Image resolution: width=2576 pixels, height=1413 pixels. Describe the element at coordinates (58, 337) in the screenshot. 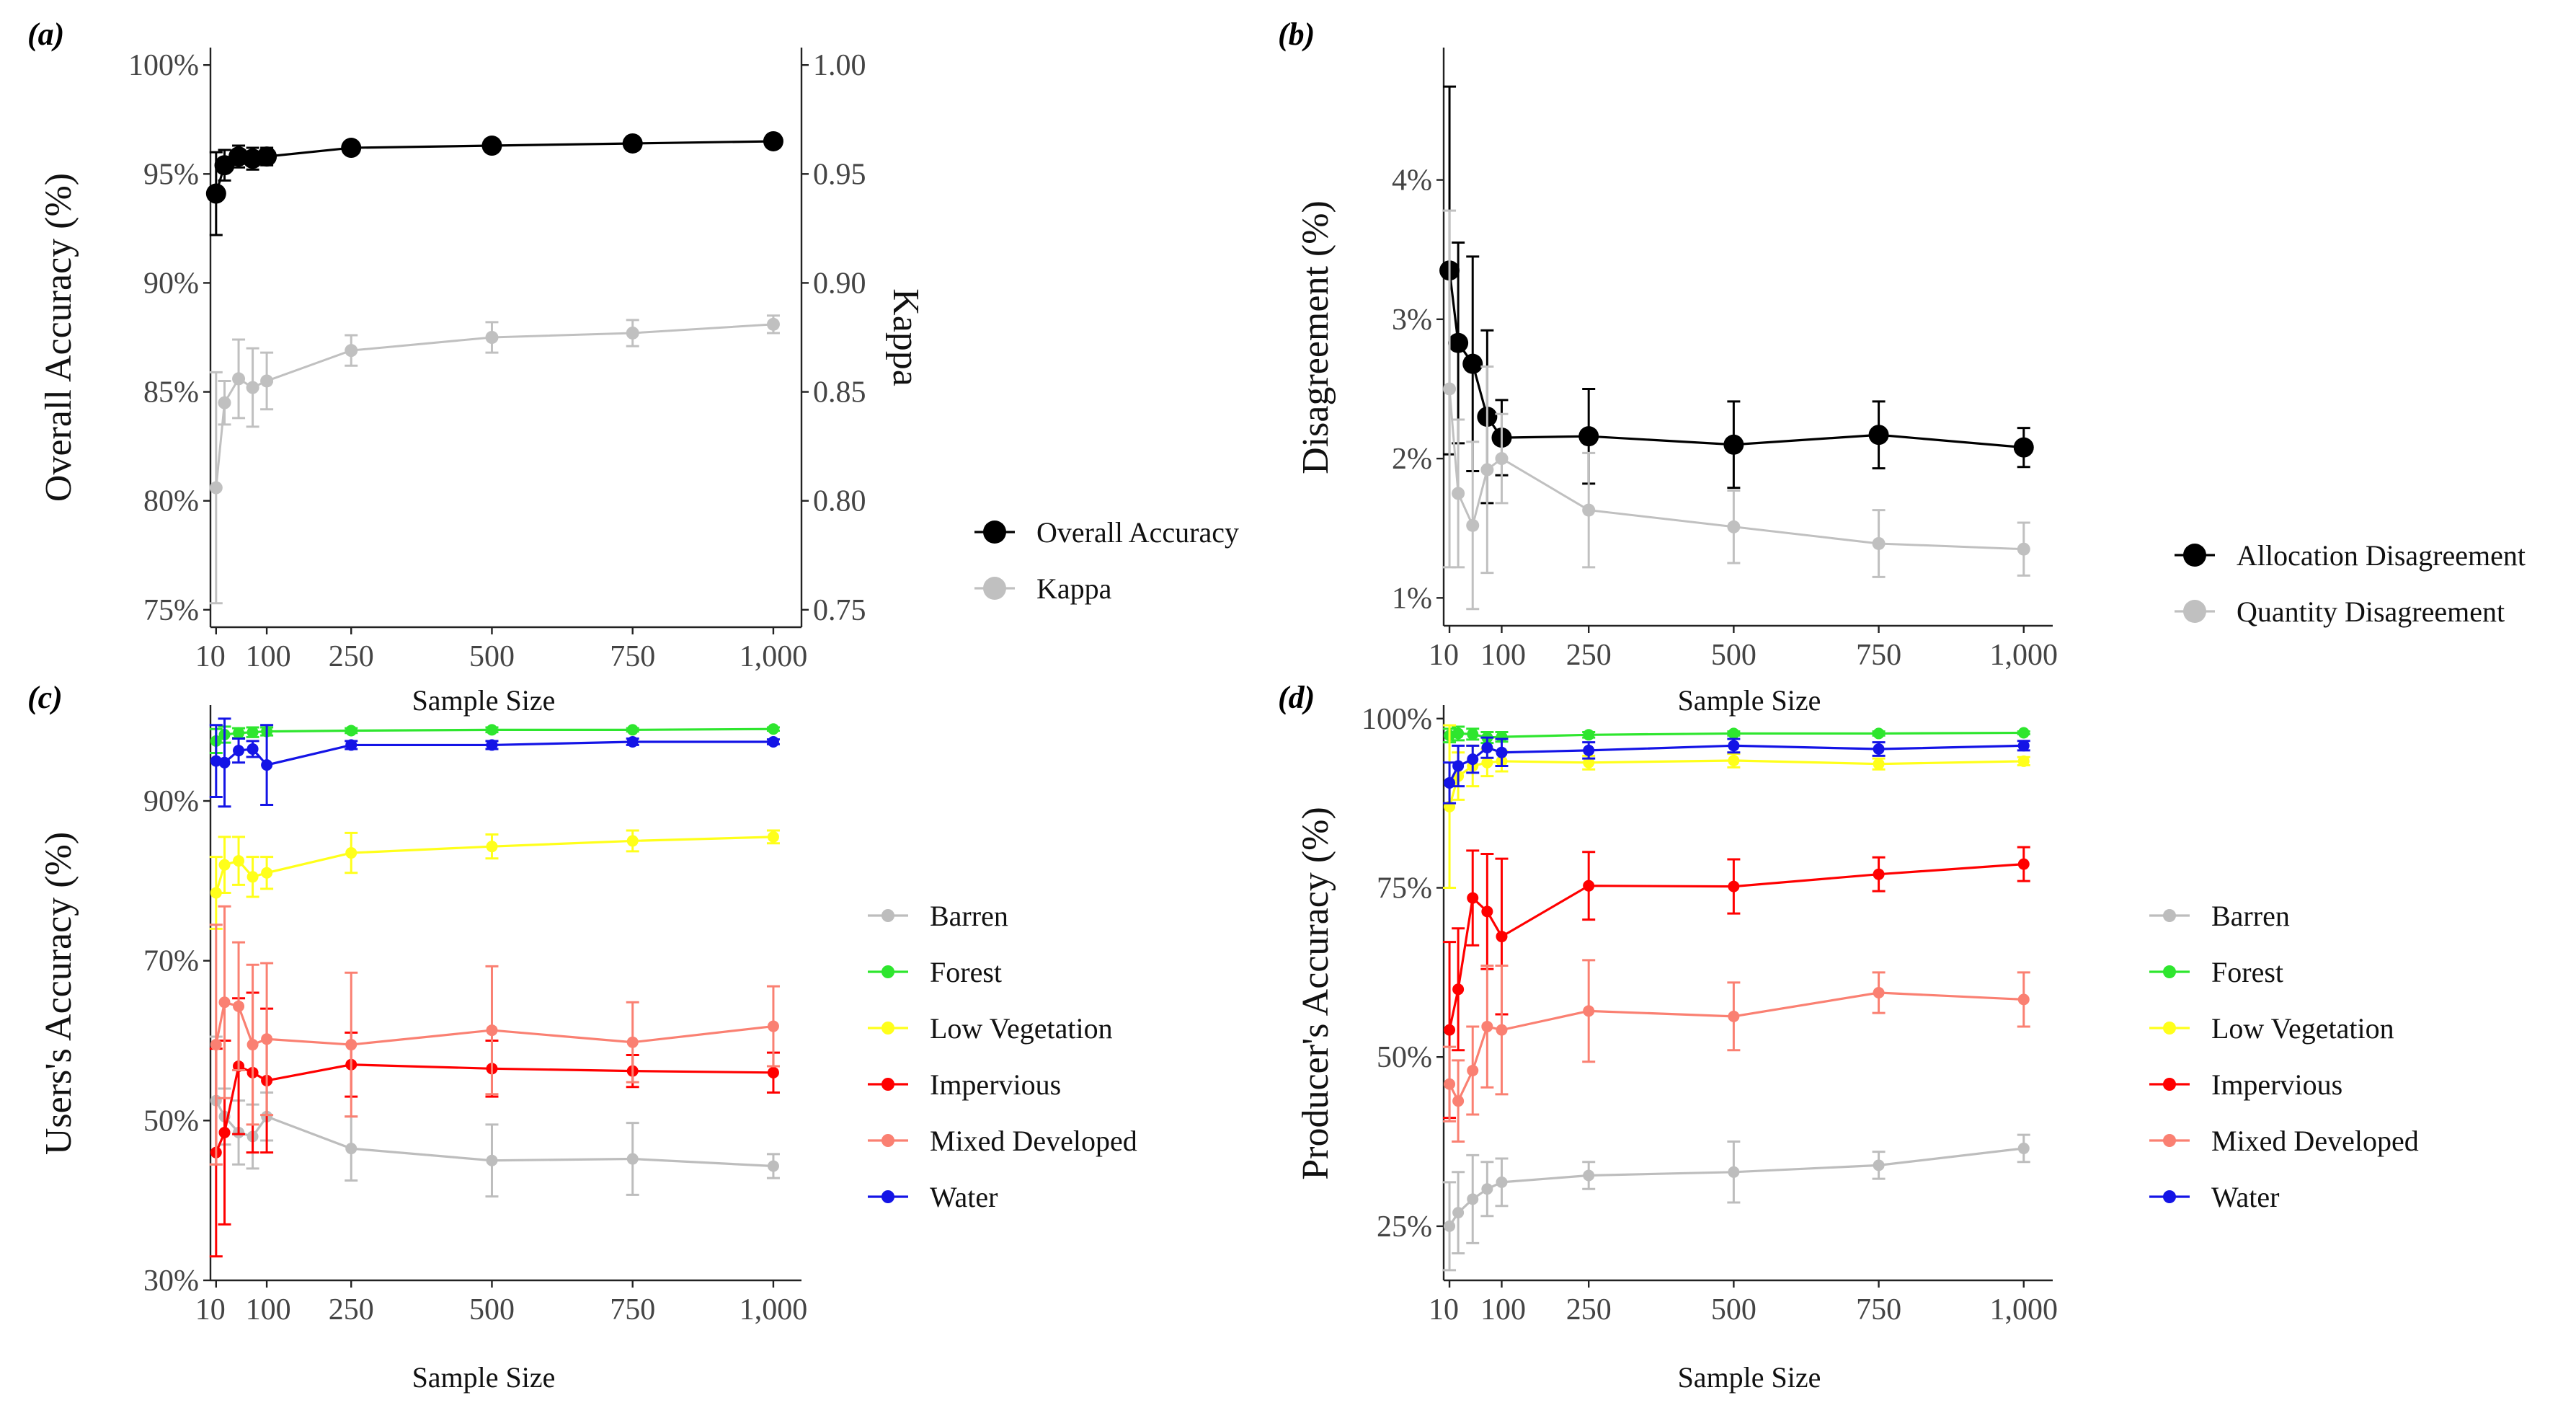

I see `y-axis-title: Overall Accuracy (%)` at that location.